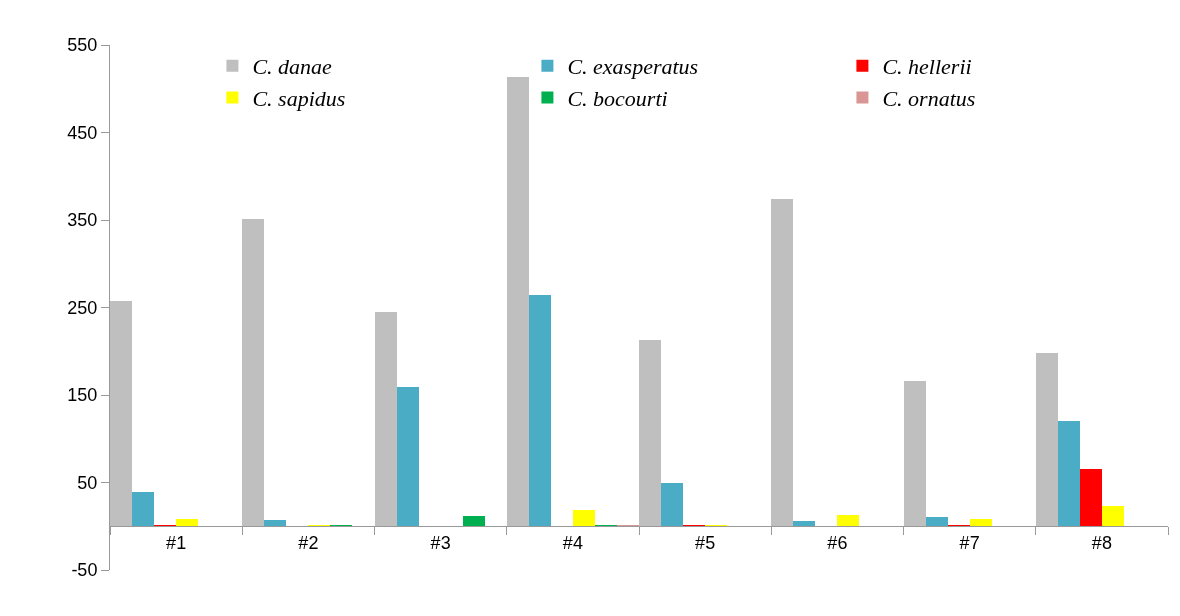  Describe the element at coordinates (572, 542) in the screenshot. I see `x-tick-label: #4` at that location.